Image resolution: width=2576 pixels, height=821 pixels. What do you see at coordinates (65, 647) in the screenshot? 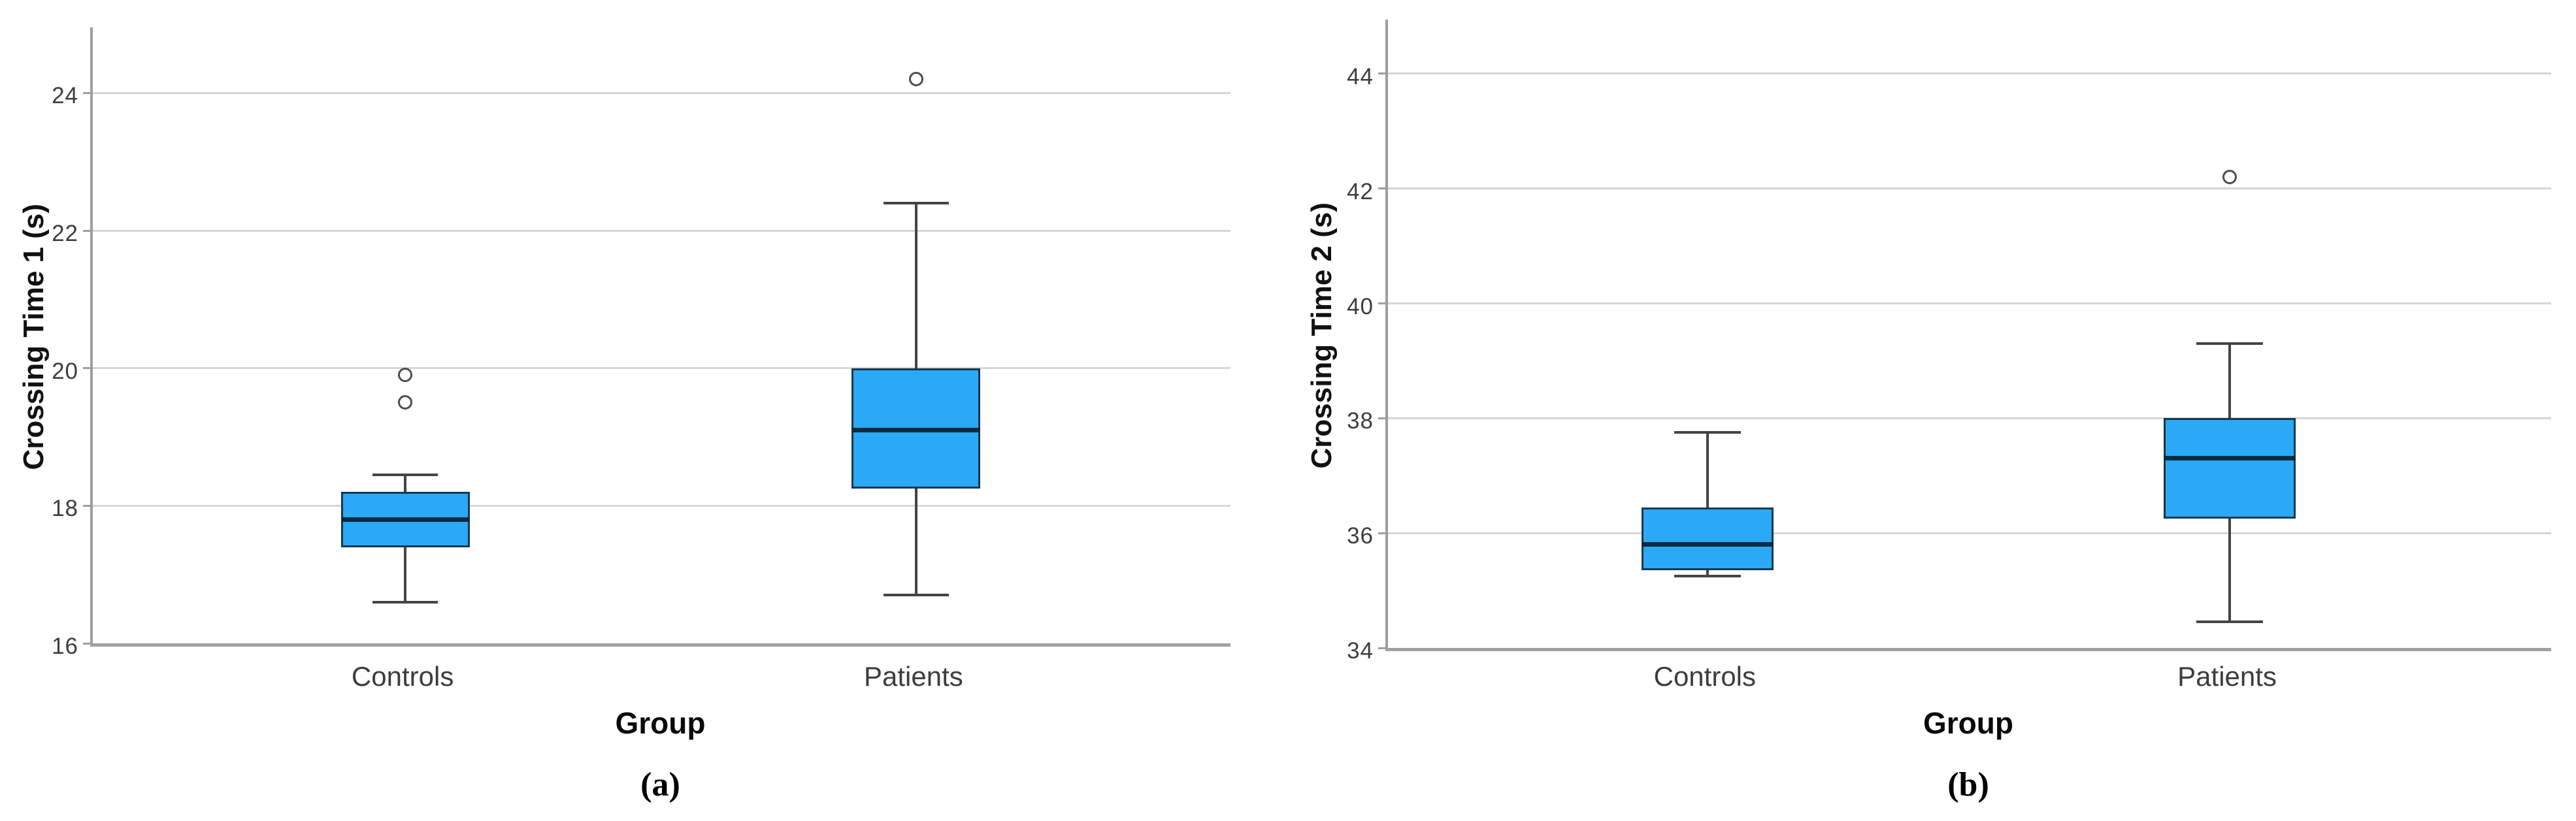
I see `y-tick-label-16: 16` at bounding box center [65, 647].